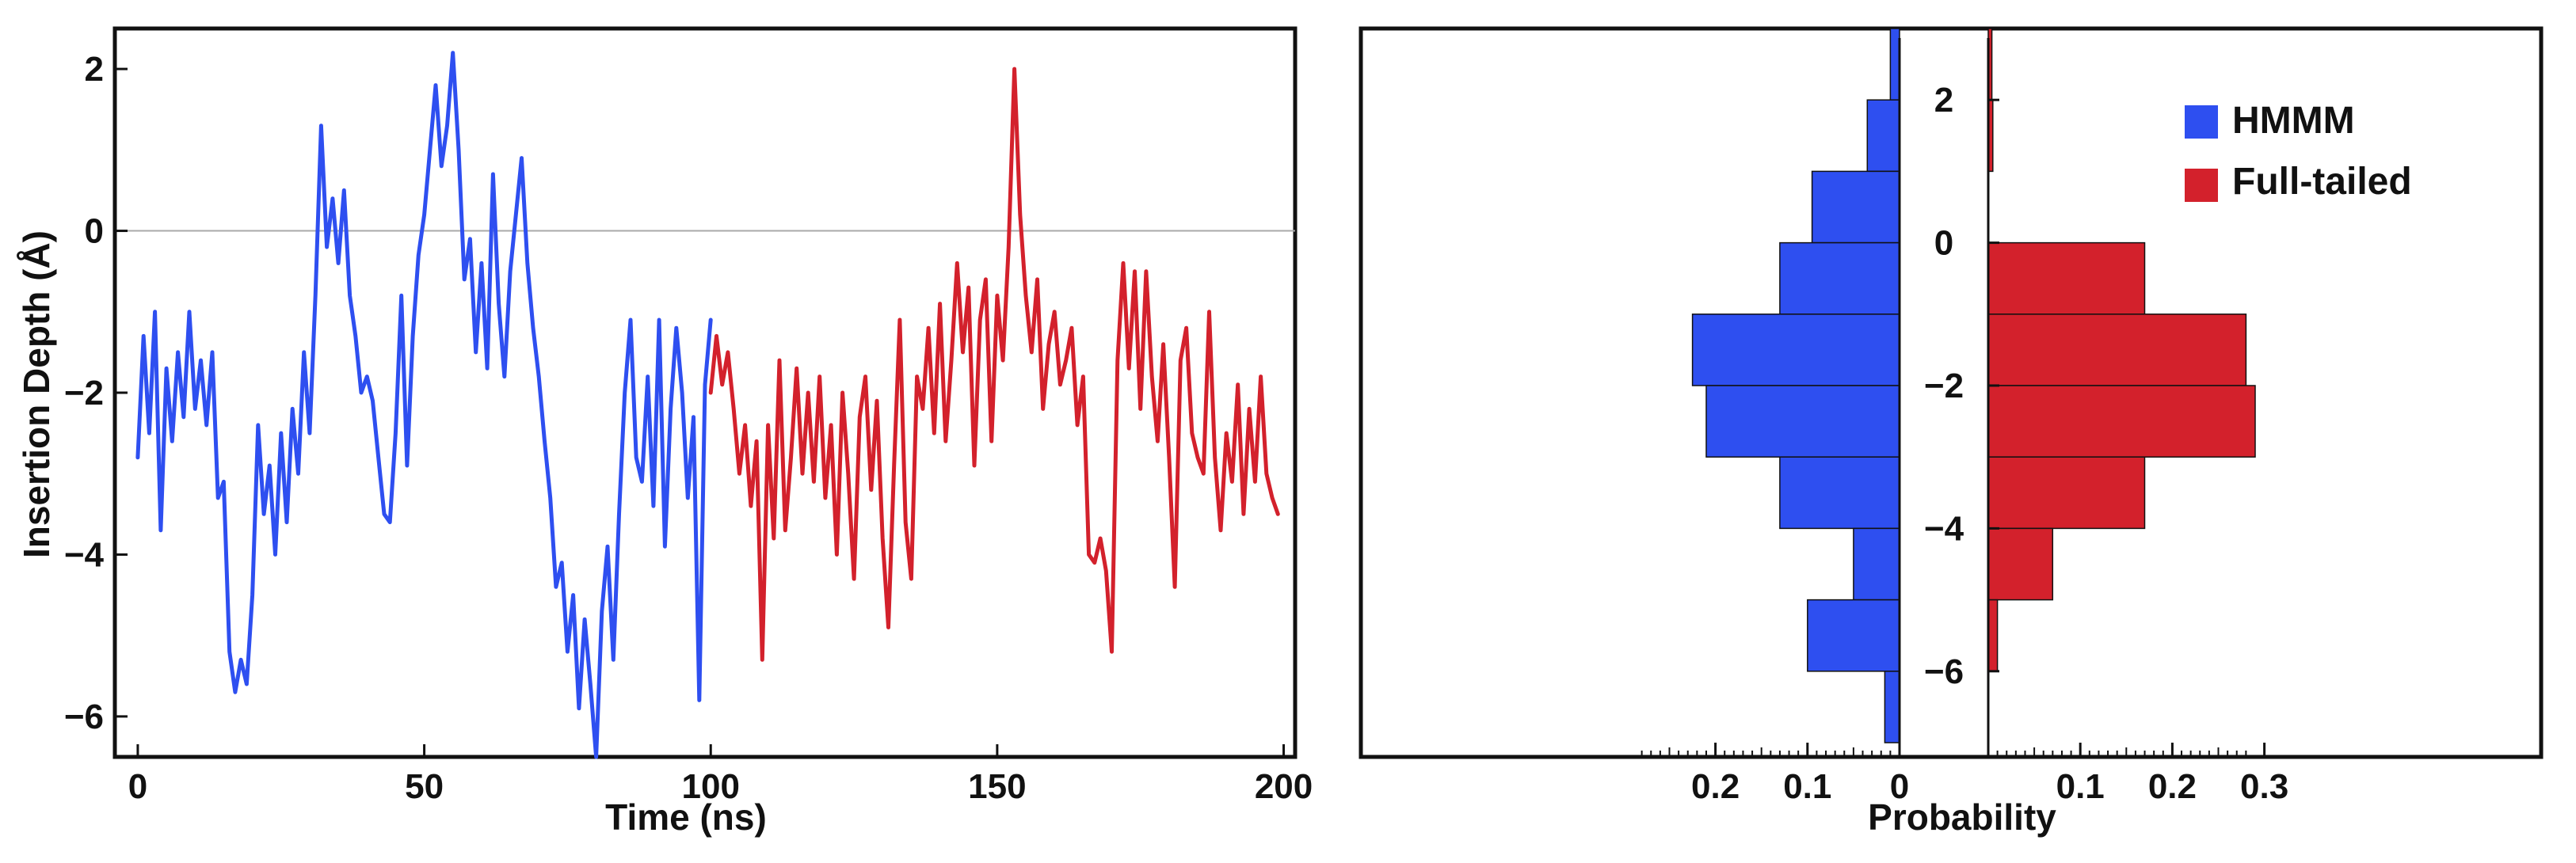  I want to click on y-axis-label: Insertion Depth (Å), so click(36, 394).